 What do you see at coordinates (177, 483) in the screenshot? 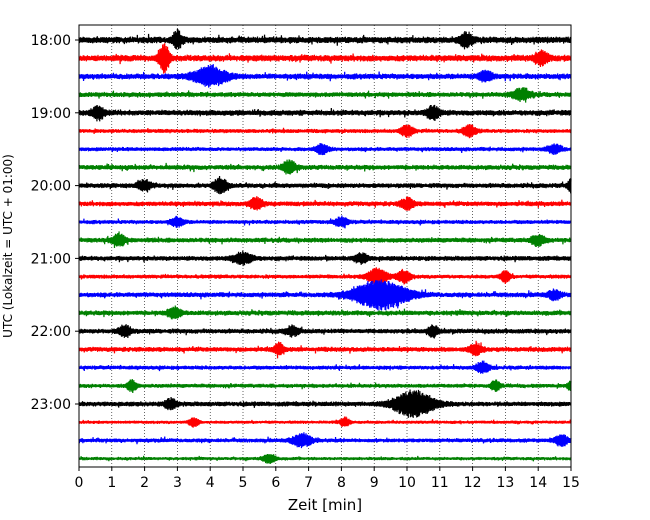
I see `x-tick-label: 3` at bounding box center [177, 483].